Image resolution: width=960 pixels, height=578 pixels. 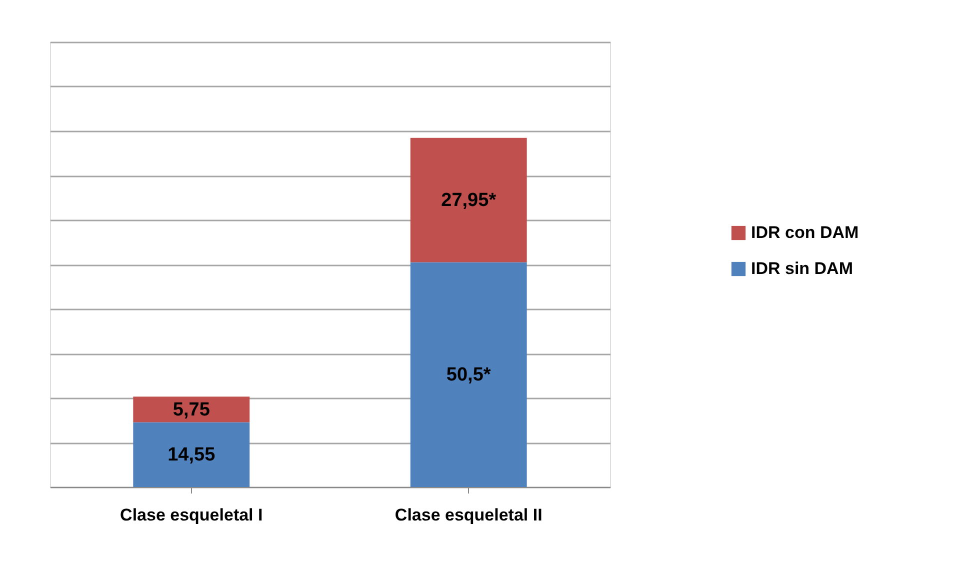 I want to click on data-label: 27,95*, so click(x=469, y=201).